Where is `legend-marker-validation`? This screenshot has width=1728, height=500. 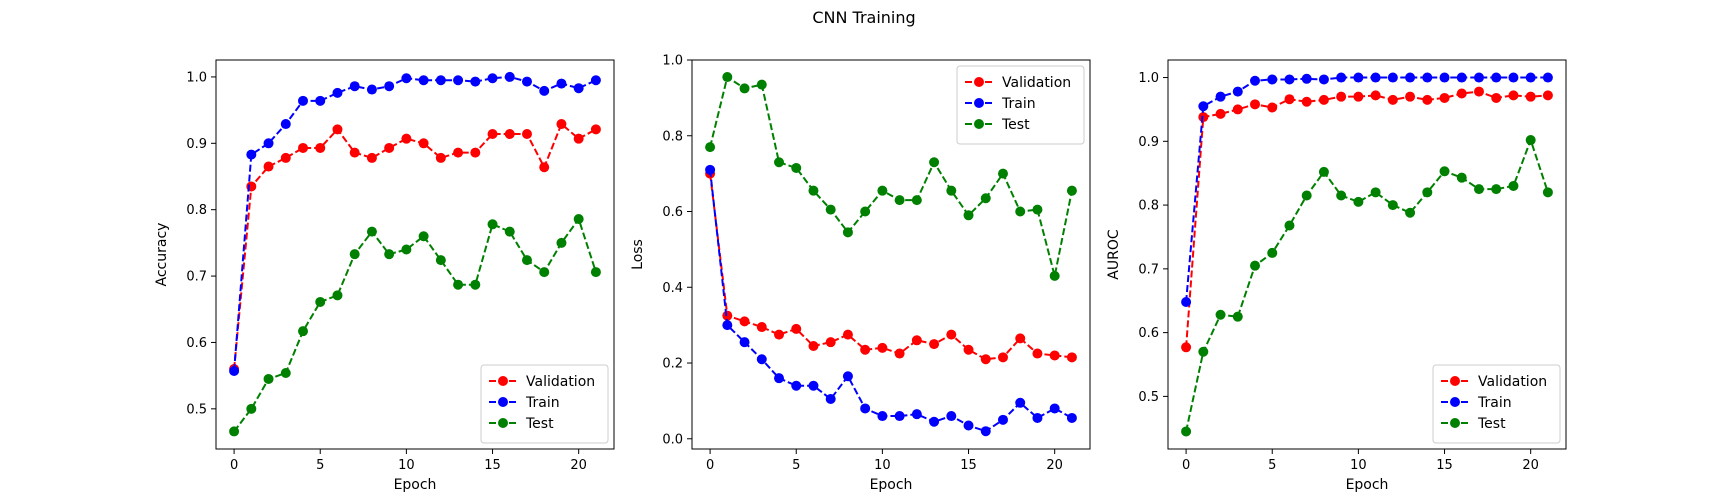
legend-marker-validation is located at coordinates (979, 82).